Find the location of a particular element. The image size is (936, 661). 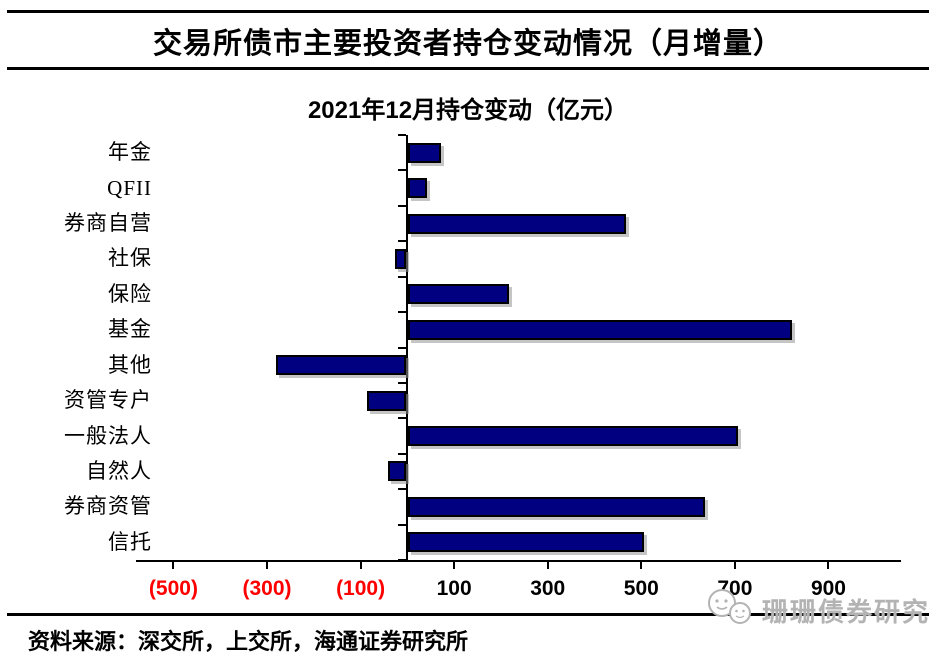

bar-年金 is located at coordinates (424, 153).